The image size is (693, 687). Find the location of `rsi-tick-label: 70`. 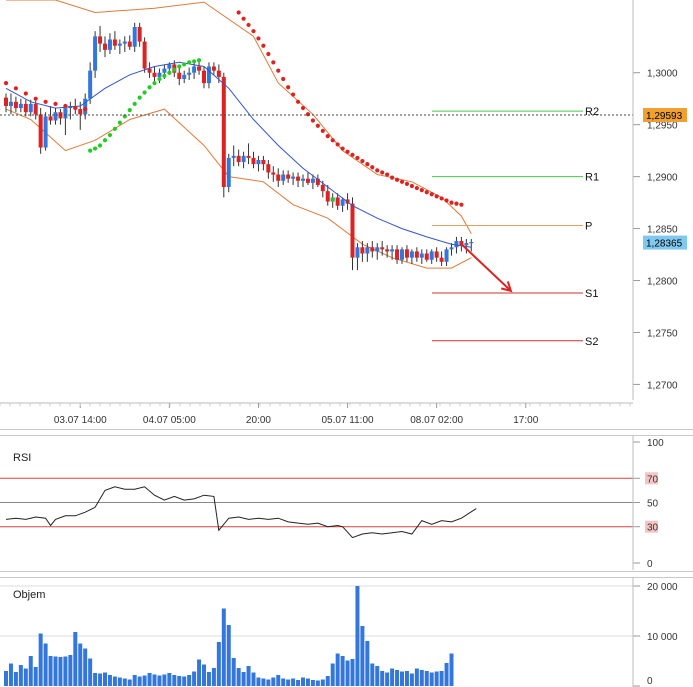

rsi-tick-label: 70 is located at coordinates (653, 479).